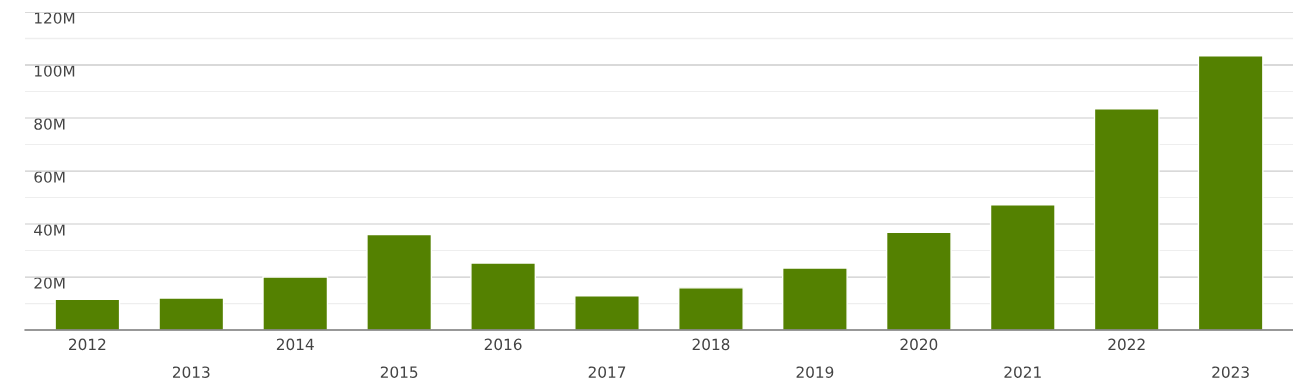 Image resolution: width=1293 pixels, height=384 pixels. What do you see at coordinates (49, 124) in the screenshot?
I see `y-tick-label: 80M` at bounding box center [49, 124].